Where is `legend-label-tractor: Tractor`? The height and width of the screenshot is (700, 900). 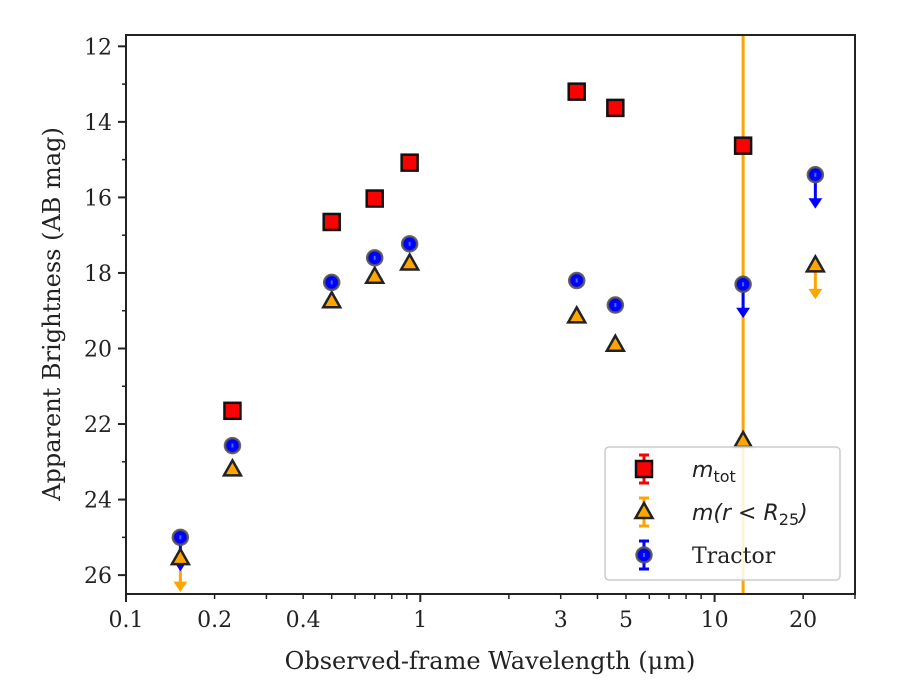 legend-label-tractor: Tractor is located at coordinates (734, 556).